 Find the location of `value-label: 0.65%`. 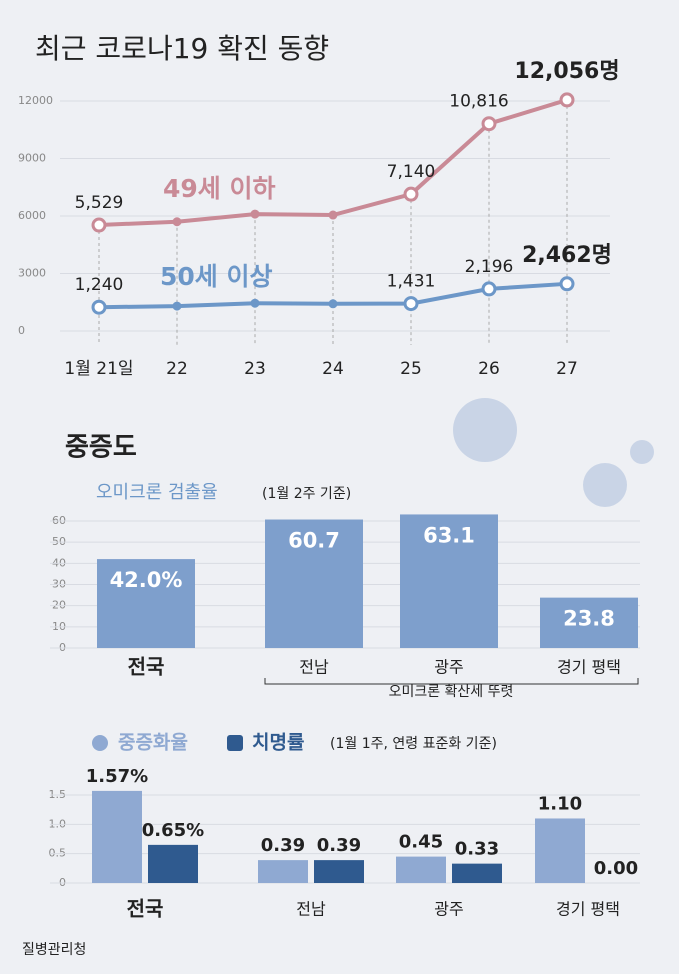

value-label: 0.65% is located at coordinates (173, 830).